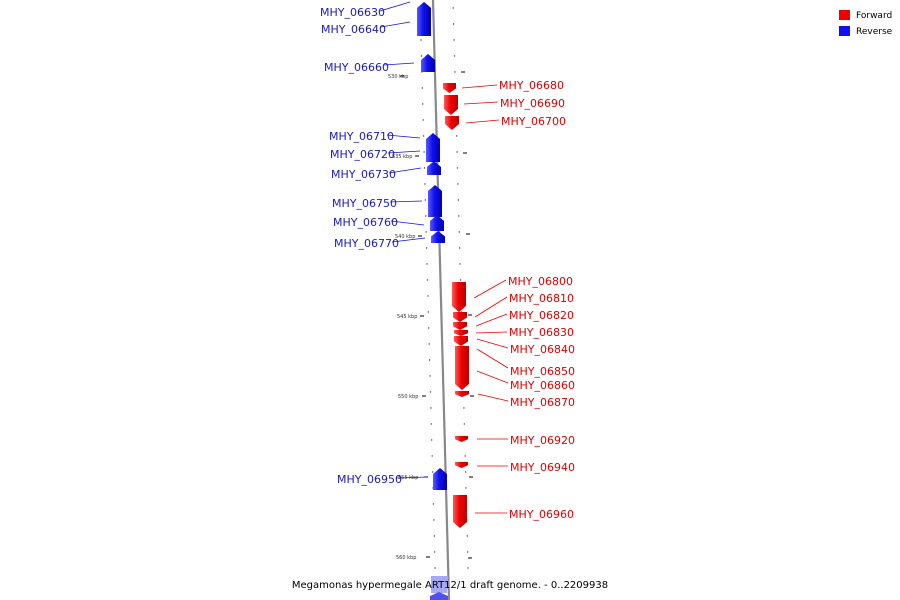 The image size is (900, 600). Describe the element at coordinates (364, 203) in the screenshot. I see `gene-label-MHY_06750: MHY_06750` at that location.